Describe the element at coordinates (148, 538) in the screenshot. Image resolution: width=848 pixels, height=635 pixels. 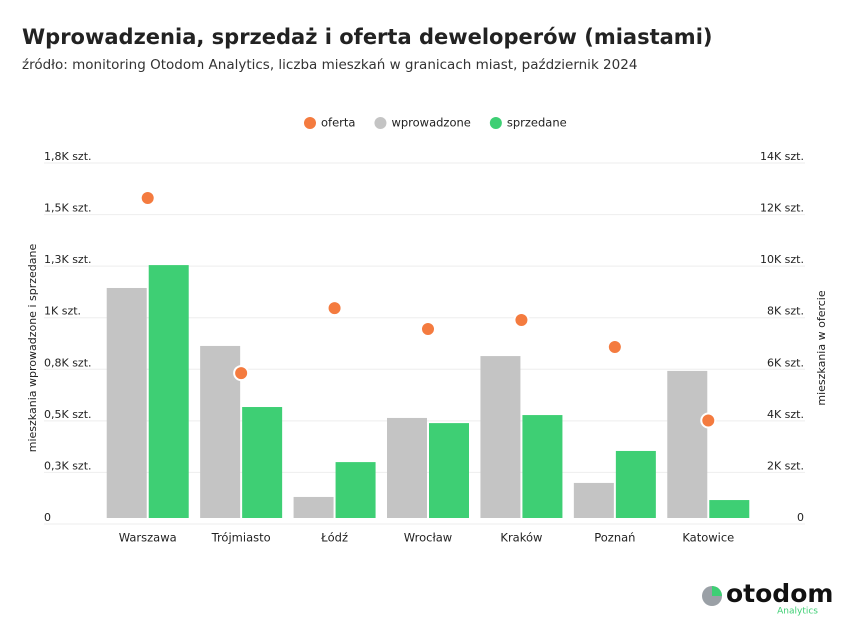
I see `x-tick-label: Warszawa` at that location.